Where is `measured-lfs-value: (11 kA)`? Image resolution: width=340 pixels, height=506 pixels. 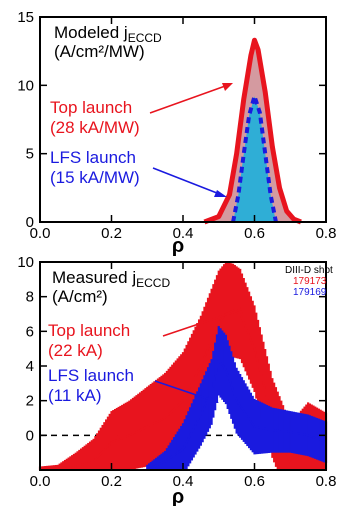 measured-lfs-value: (11 kA) is located at coordinates (75, 395).